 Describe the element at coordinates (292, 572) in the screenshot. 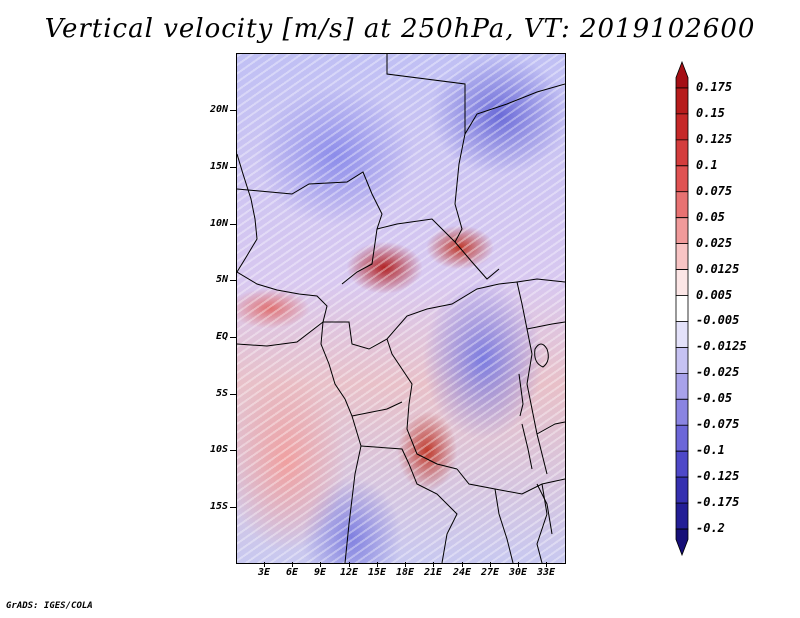

I see `lon-tick-label: 6E` at that location.